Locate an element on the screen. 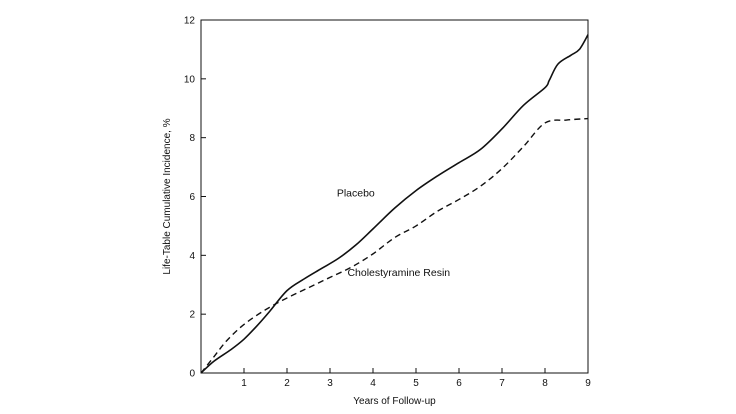  x-tick-label: 7 is located at coordinates (502, 383).